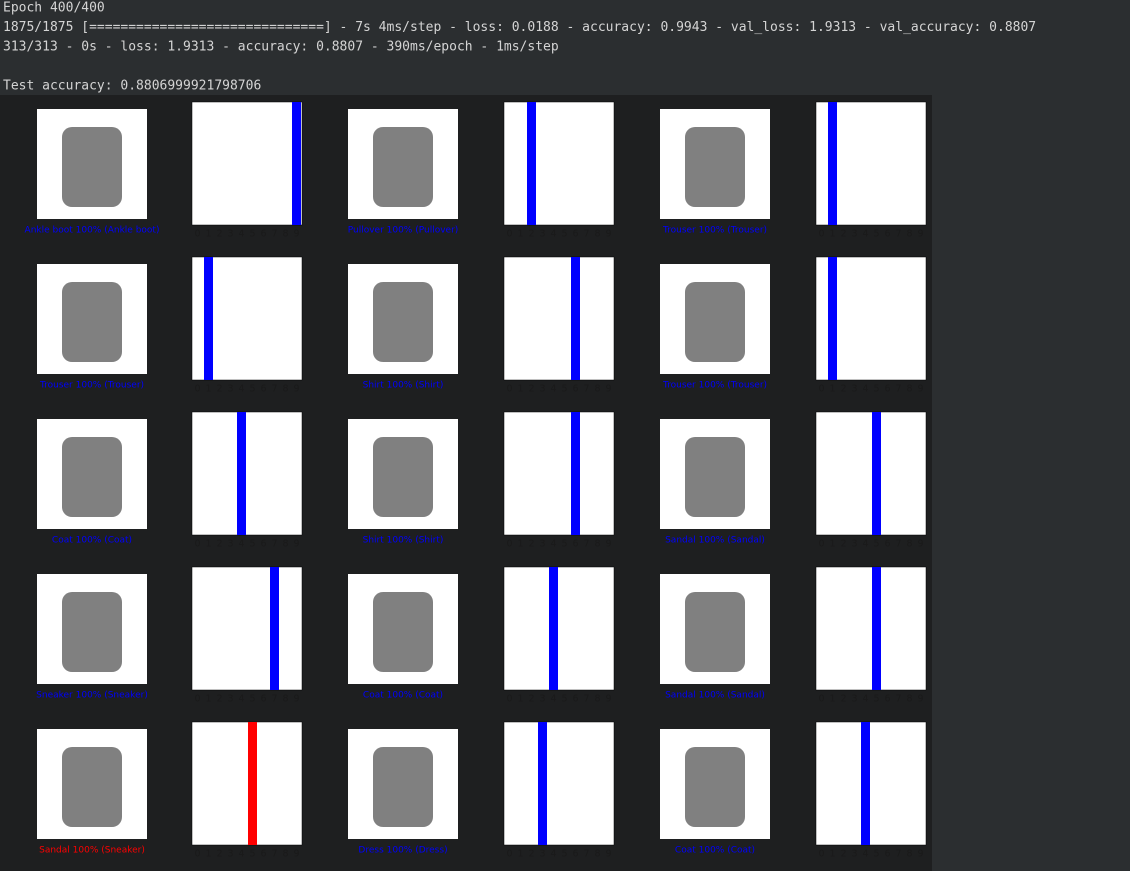  What do you see at coordinates (92, 851) in the screenshot?
I see `image-caption: Sandal 100% (Sneaker)` at bounding box center [92, 851].